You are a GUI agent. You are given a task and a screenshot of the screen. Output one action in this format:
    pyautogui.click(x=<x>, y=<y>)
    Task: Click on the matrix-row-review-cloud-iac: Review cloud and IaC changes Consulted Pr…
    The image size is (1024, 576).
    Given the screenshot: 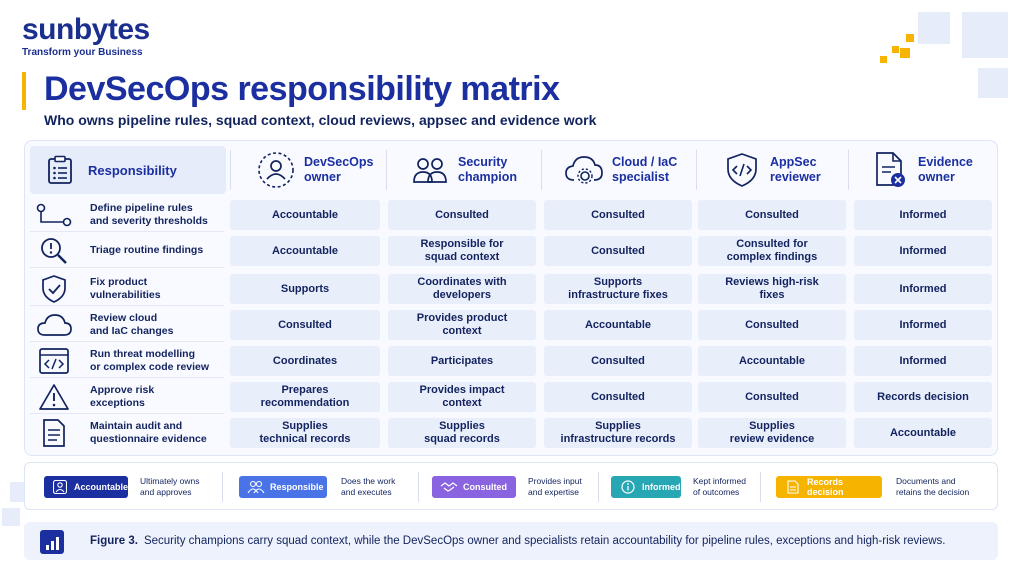 What is the action you would take?
    pyautogui.click(x=512, y=325)
    